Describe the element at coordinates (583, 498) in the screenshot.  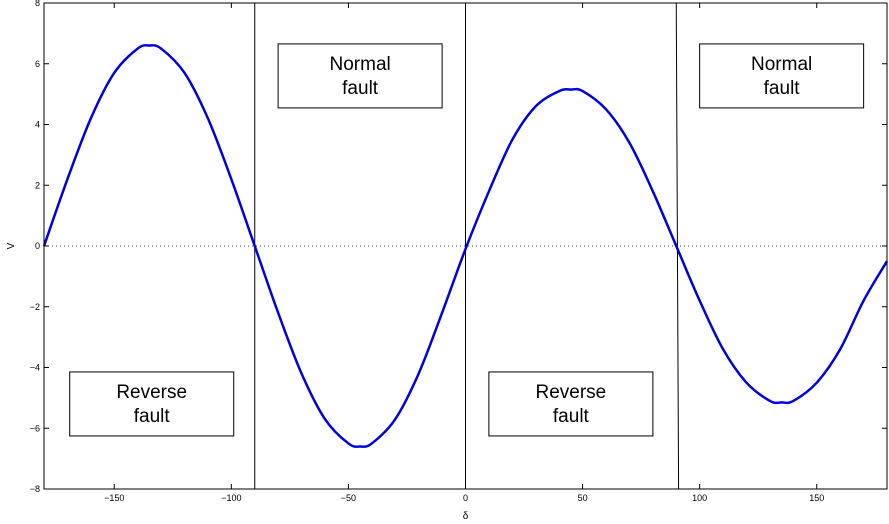
I see `x-tick-label: 50` at that location.